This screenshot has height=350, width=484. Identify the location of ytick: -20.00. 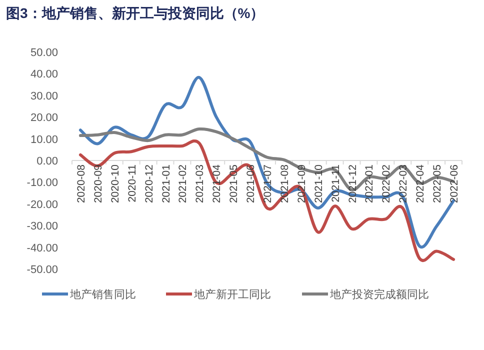
(42, 204).